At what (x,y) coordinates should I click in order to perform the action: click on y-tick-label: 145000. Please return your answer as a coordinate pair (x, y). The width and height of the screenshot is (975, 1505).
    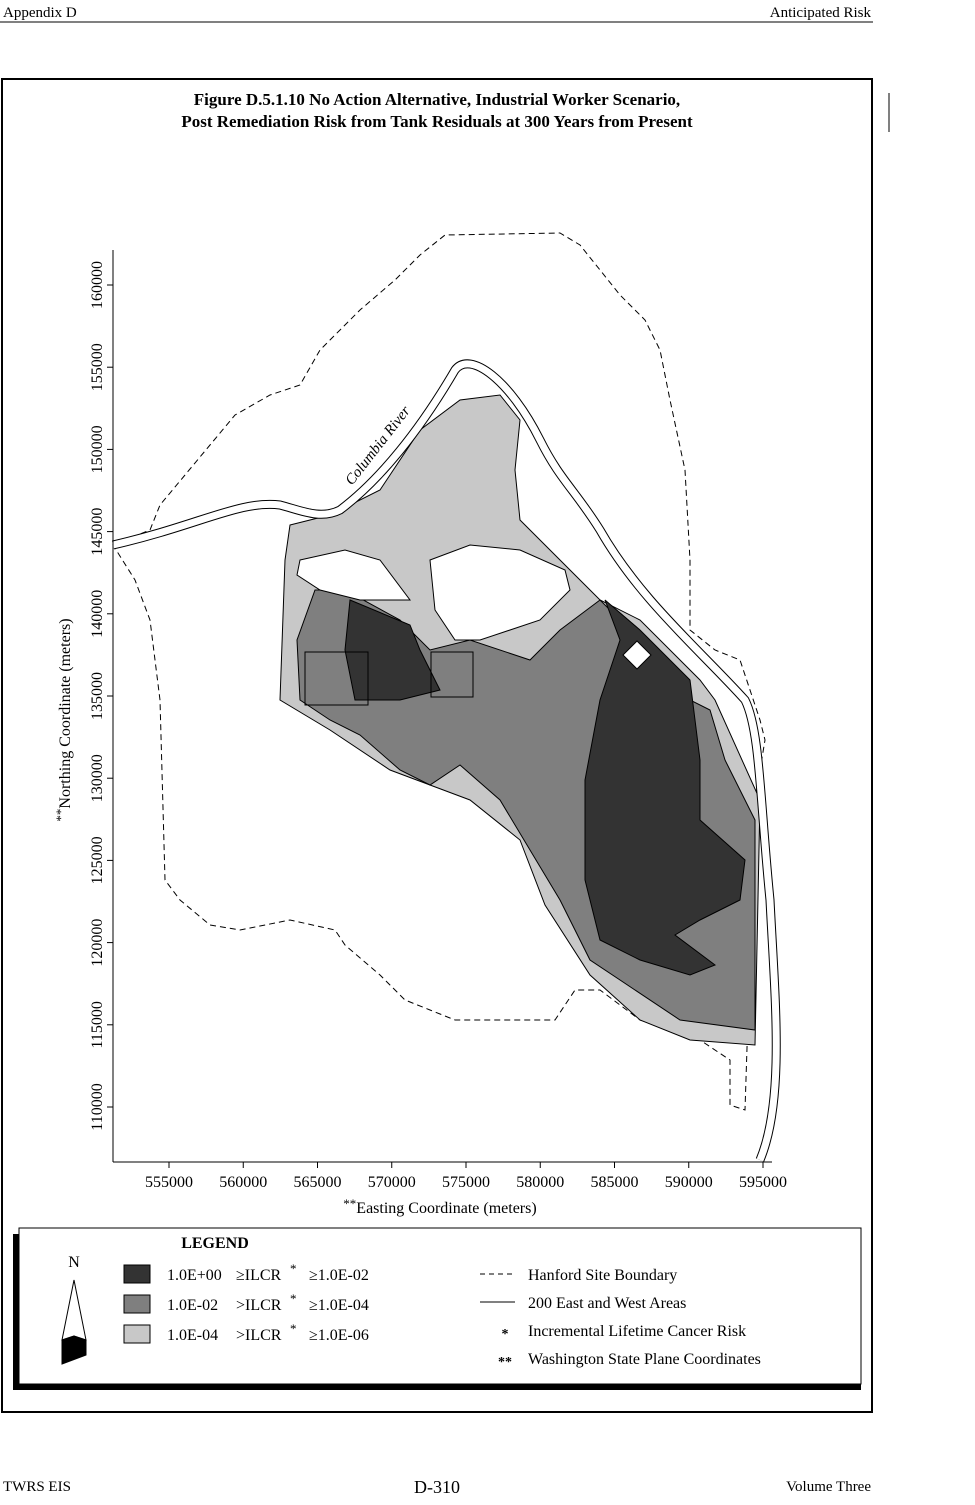
    Looking at the image, I should click on (97, 532).